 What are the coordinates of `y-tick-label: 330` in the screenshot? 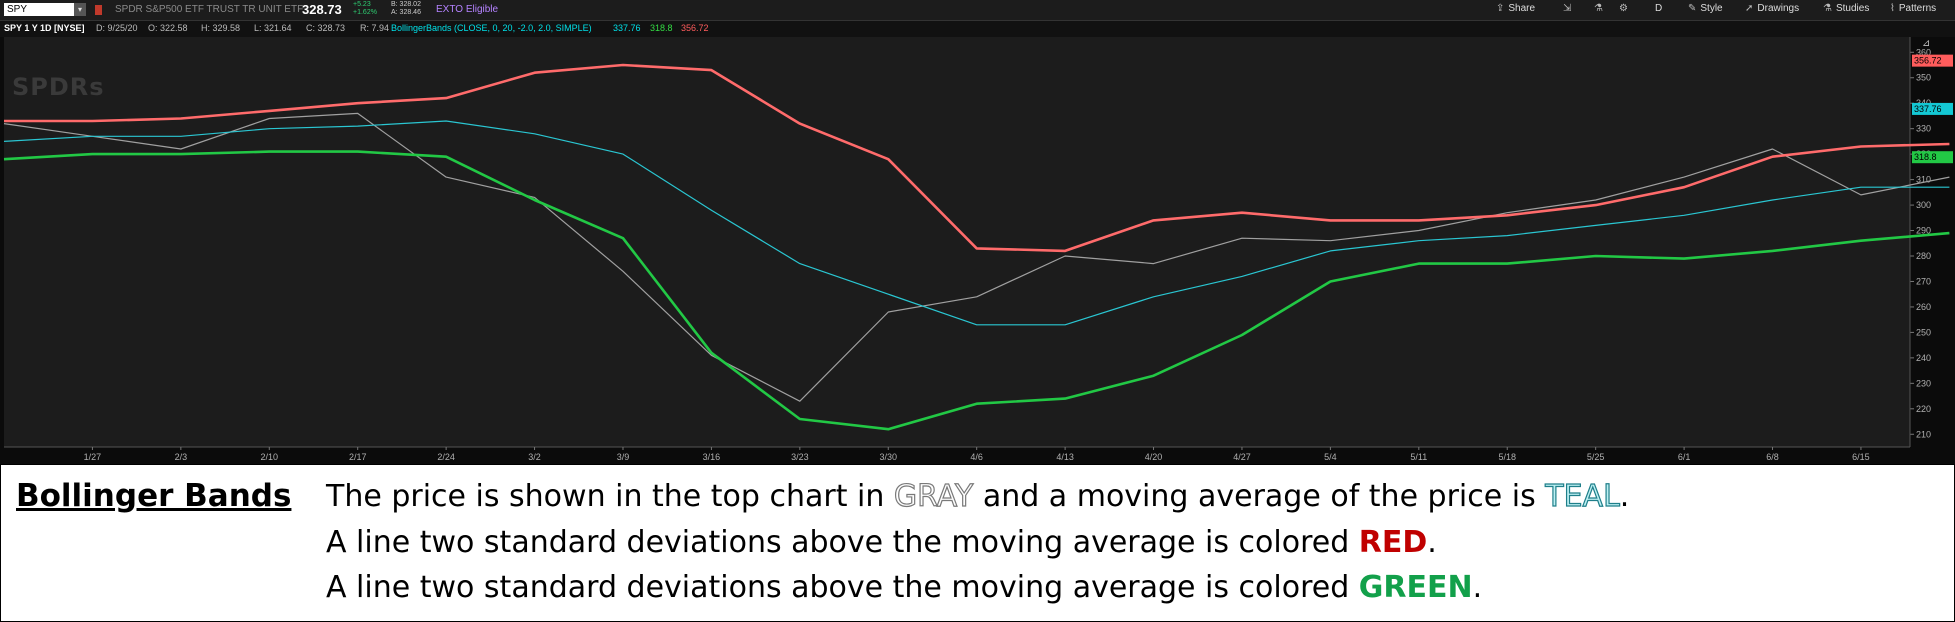 It's located at (1923, 129).